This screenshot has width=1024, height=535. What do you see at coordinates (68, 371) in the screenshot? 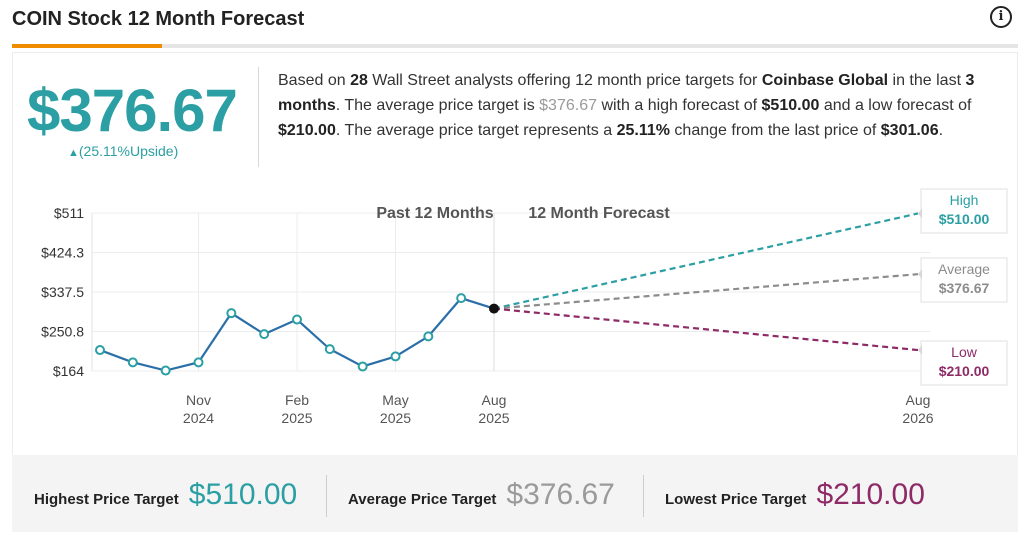
I see `y-tick-label: $164` at bounding box center [68, 371].